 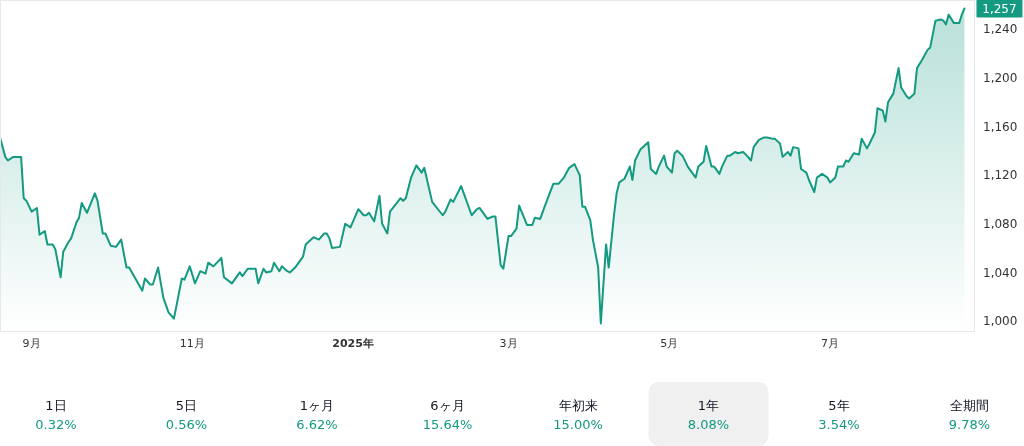 I want to click on text: 1日, so click(x=56, y=405).